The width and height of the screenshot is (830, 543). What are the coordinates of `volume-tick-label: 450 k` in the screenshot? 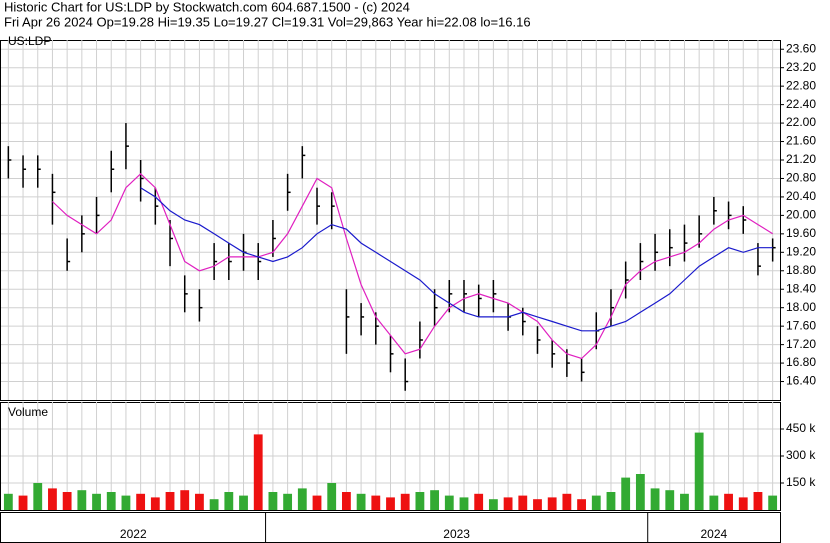 It's located at (801, 428).